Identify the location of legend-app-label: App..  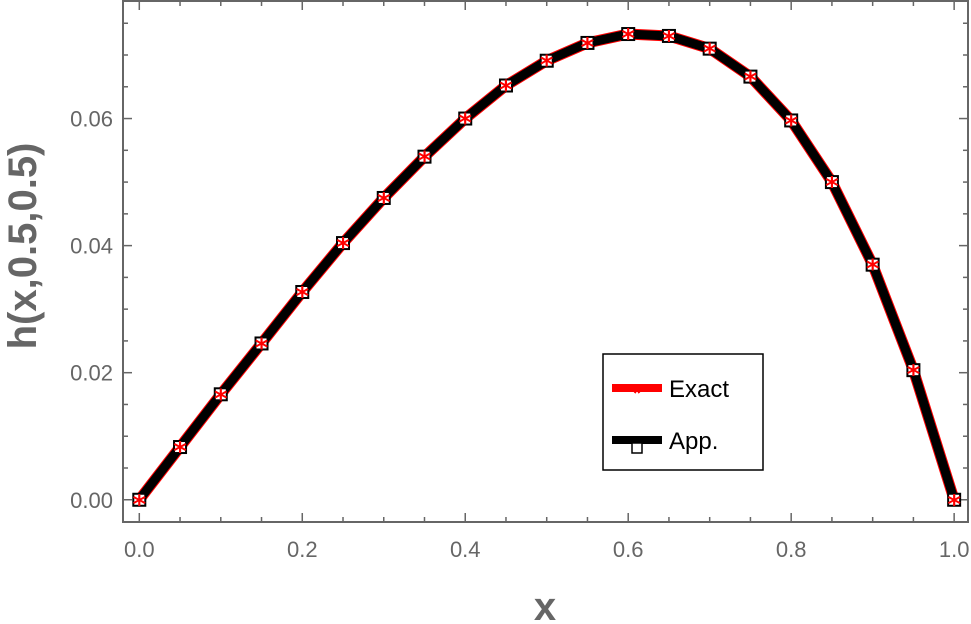
(693, 441).